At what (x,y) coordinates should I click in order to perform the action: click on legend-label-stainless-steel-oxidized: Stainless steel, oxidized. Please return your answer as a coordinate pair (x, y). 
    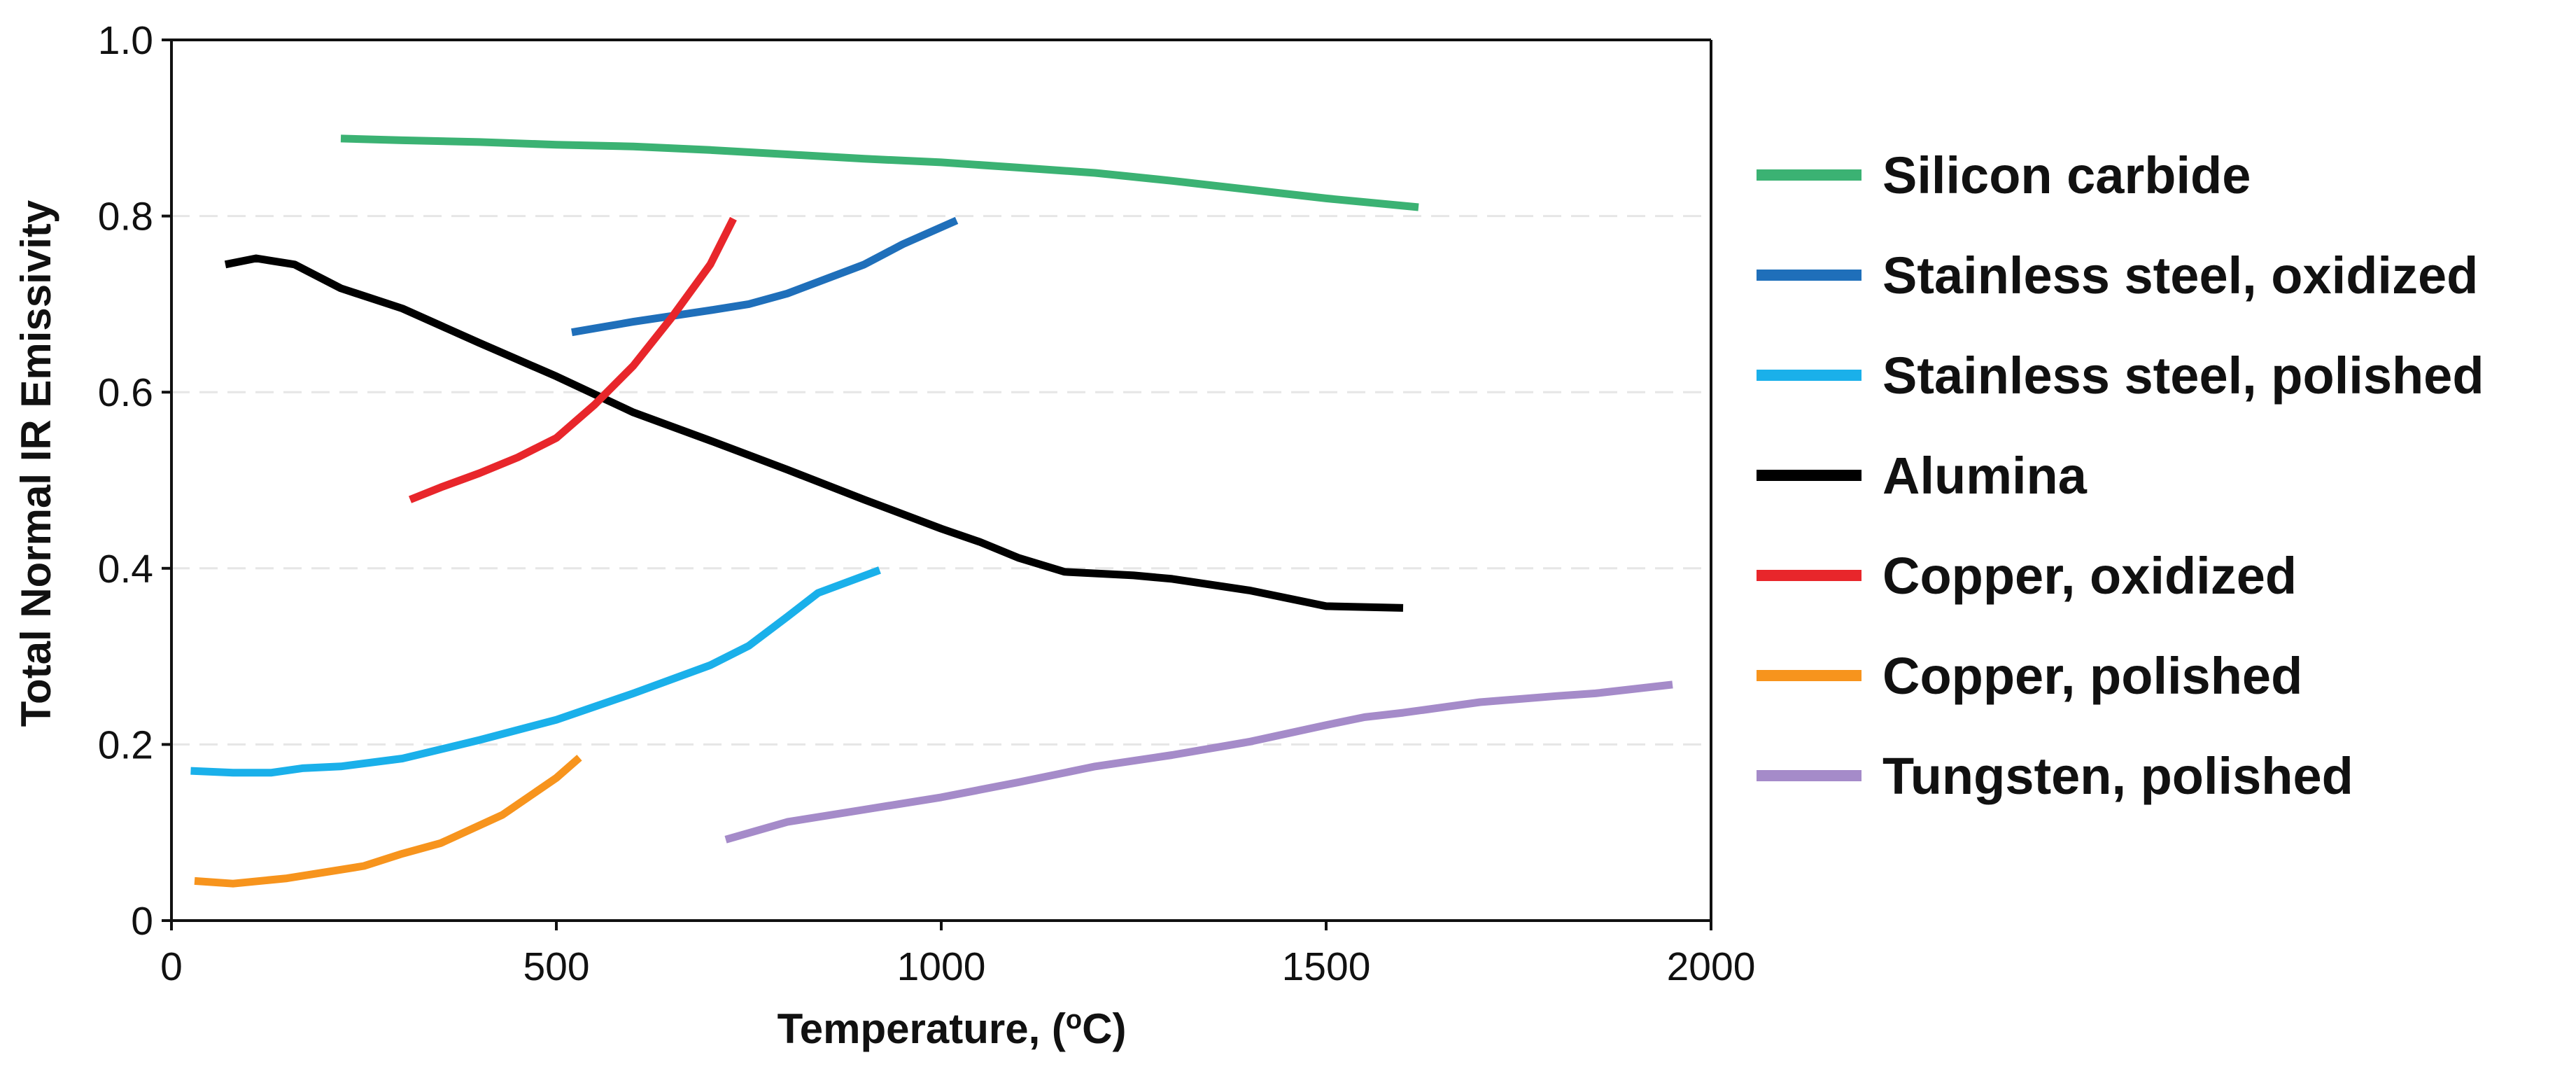
    Looking at the image, I should click on (2180, 275).